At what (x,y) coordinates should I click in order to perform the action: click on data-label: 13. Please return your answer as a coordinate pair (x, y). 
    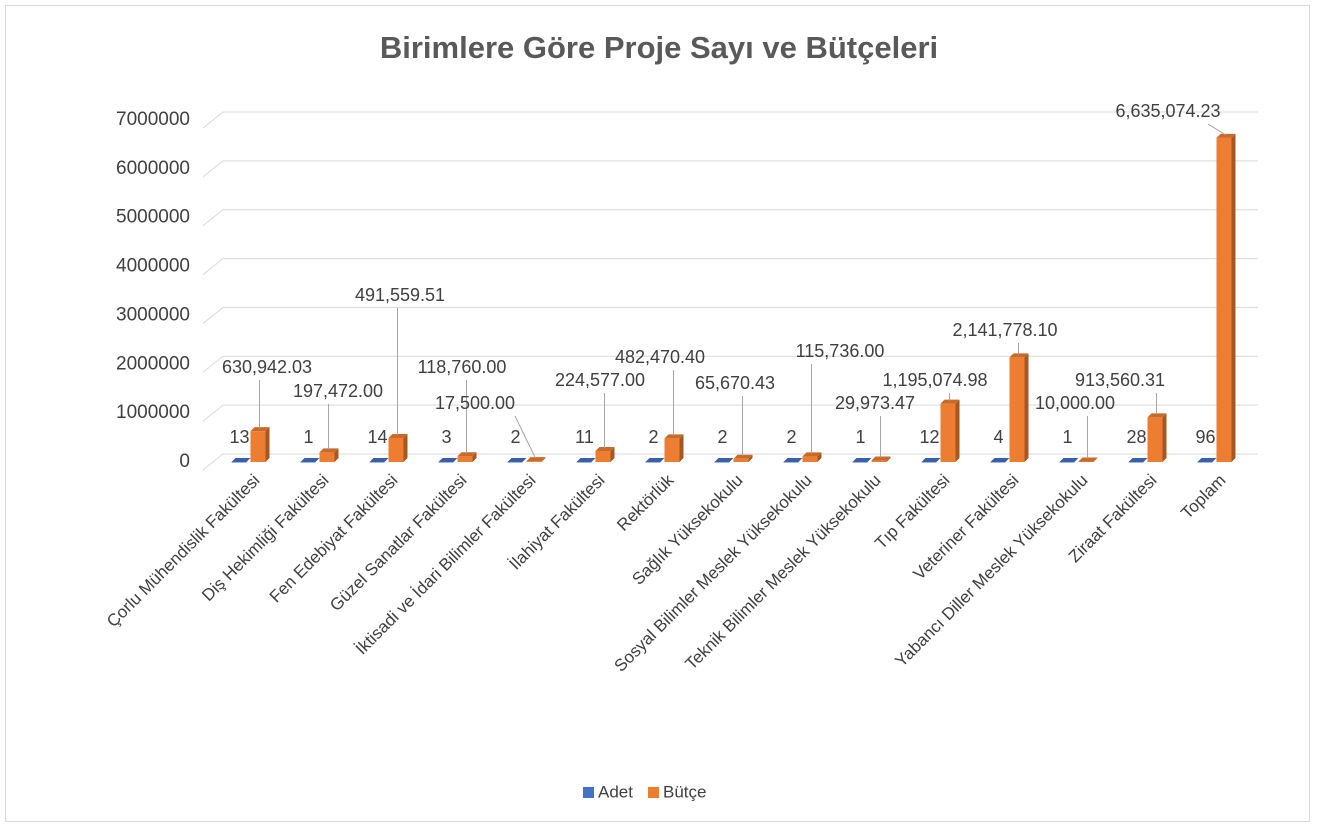
    Looking at the image, I should click on (239, 437).